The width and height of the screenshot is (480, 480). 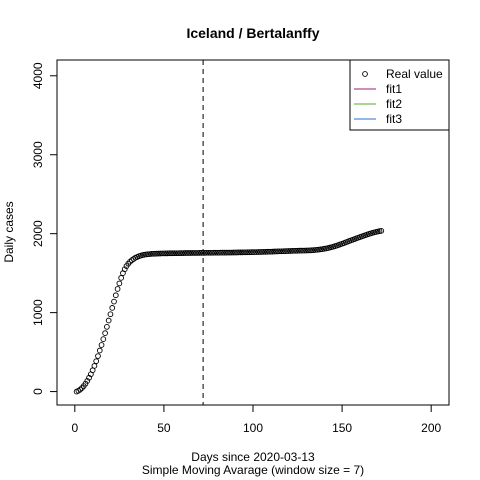 What do you see at coordinates (256, 419) in the screenshot?
I see `x-axis: 0 50 100 150 200` at bounding box center [256, 419].